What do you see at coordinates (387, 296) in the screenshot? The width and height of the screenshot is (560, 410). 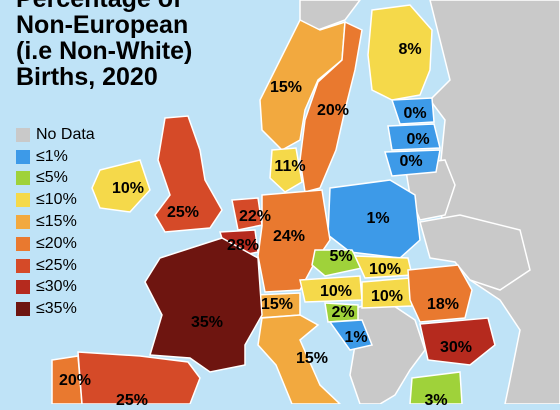 I see `hungary-value-label: 10%` at bounding box center [387, 296].